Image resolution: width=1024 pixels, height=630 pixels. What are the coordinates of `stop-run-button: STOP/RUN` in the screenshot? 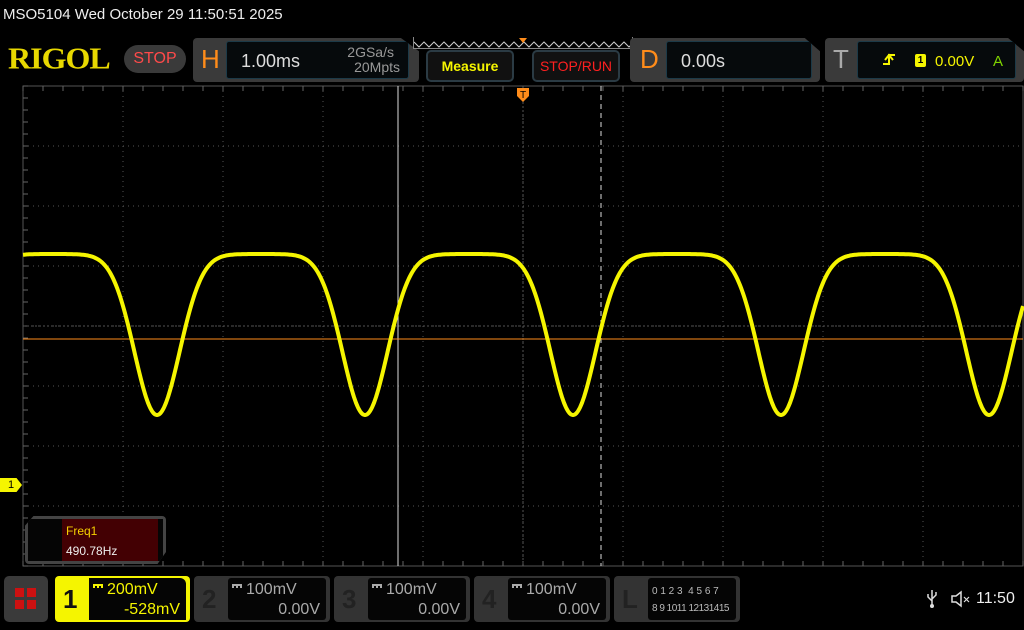 It's located at (576, 66).